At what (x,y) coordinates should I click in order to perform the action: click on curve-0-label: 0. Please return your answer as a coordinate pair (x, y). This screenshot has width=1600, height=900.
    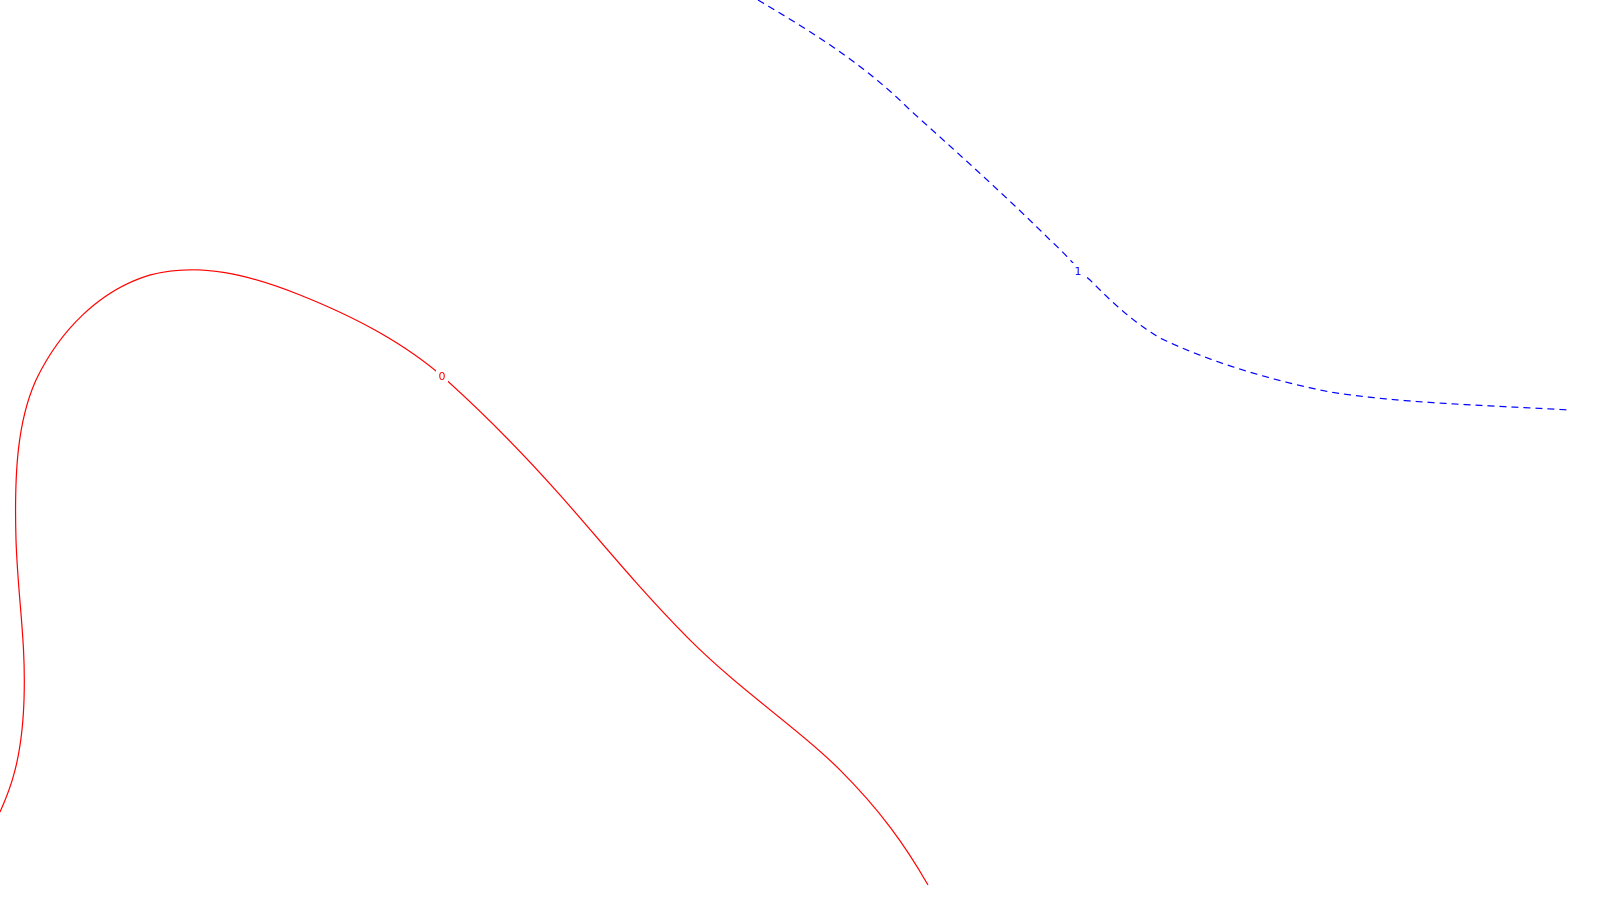
    Looking at the image, I should click on (442, 376).